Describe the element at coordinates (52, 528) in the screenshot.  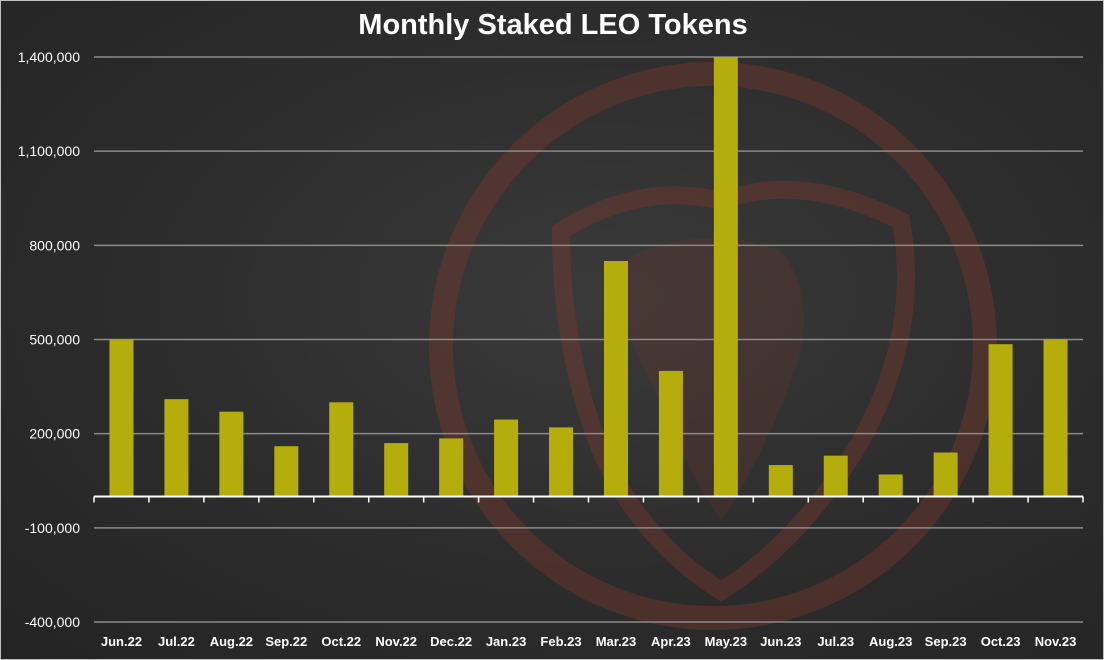
I see `y-tick-label: -100,000` at that location.